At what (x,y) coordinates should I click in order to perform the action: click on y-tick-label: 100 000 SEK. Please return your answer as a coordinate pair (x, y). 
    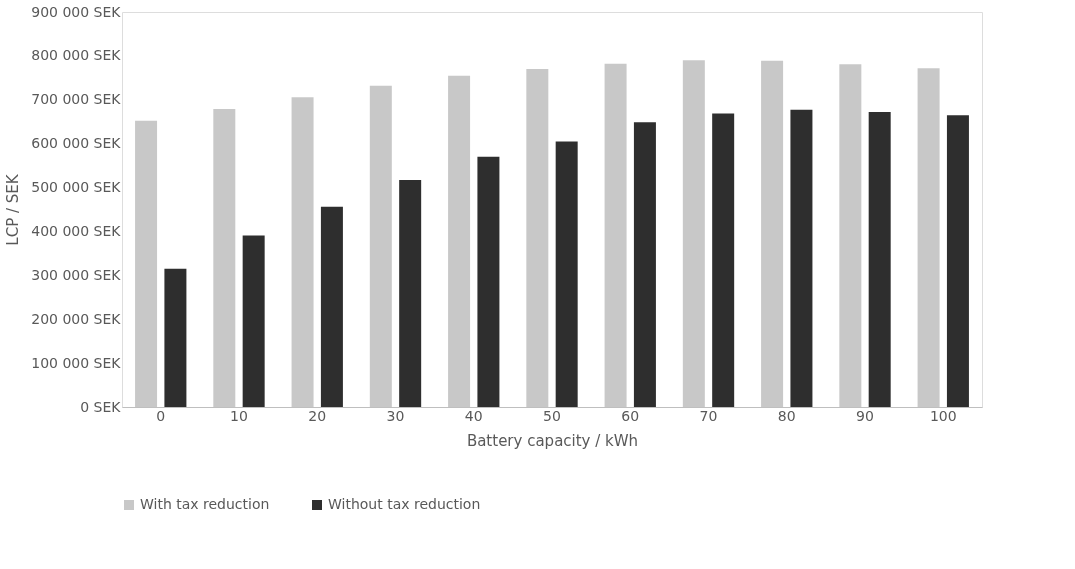
    Looking at the image, I should click on (76, 362).